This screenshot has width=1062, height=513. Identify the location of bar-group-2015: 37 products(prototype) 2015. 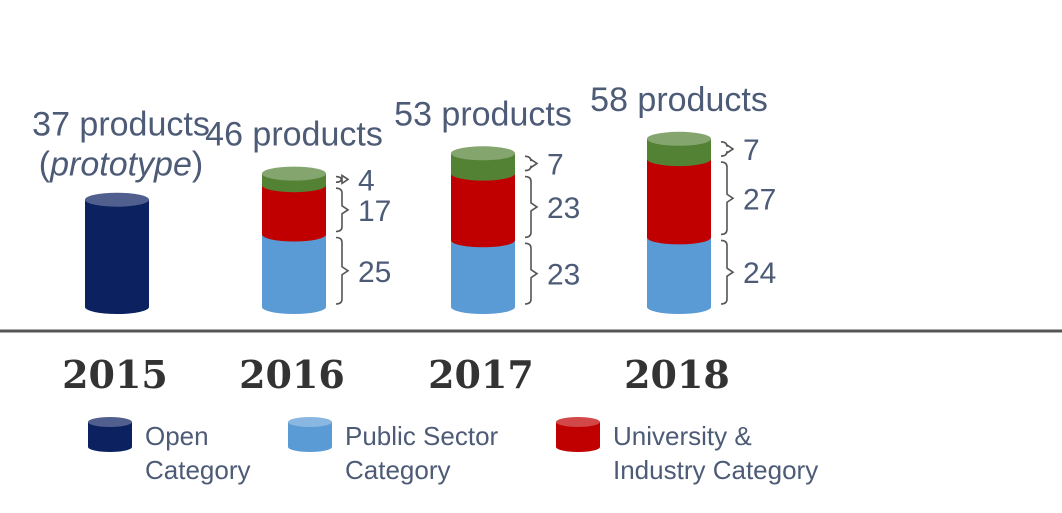
(121, 251).